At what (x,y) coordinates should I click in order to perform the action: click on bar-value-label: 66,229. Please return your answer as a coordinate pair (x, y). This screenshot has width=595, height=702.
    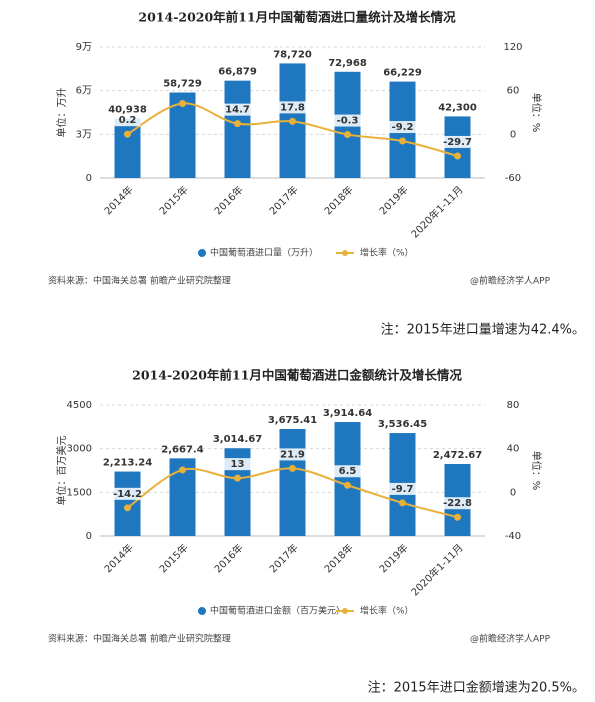
    Looking at the image, I should click on (402, 73).